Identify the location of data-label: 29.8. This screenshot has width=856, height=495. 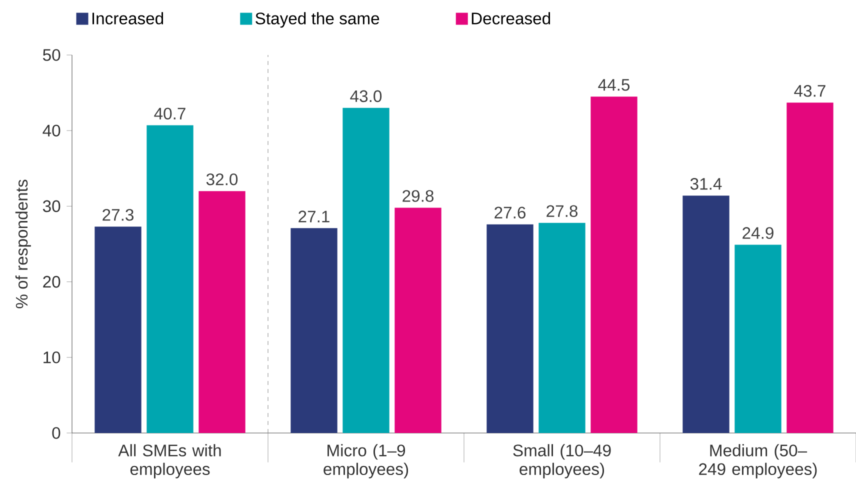
(418, 196).